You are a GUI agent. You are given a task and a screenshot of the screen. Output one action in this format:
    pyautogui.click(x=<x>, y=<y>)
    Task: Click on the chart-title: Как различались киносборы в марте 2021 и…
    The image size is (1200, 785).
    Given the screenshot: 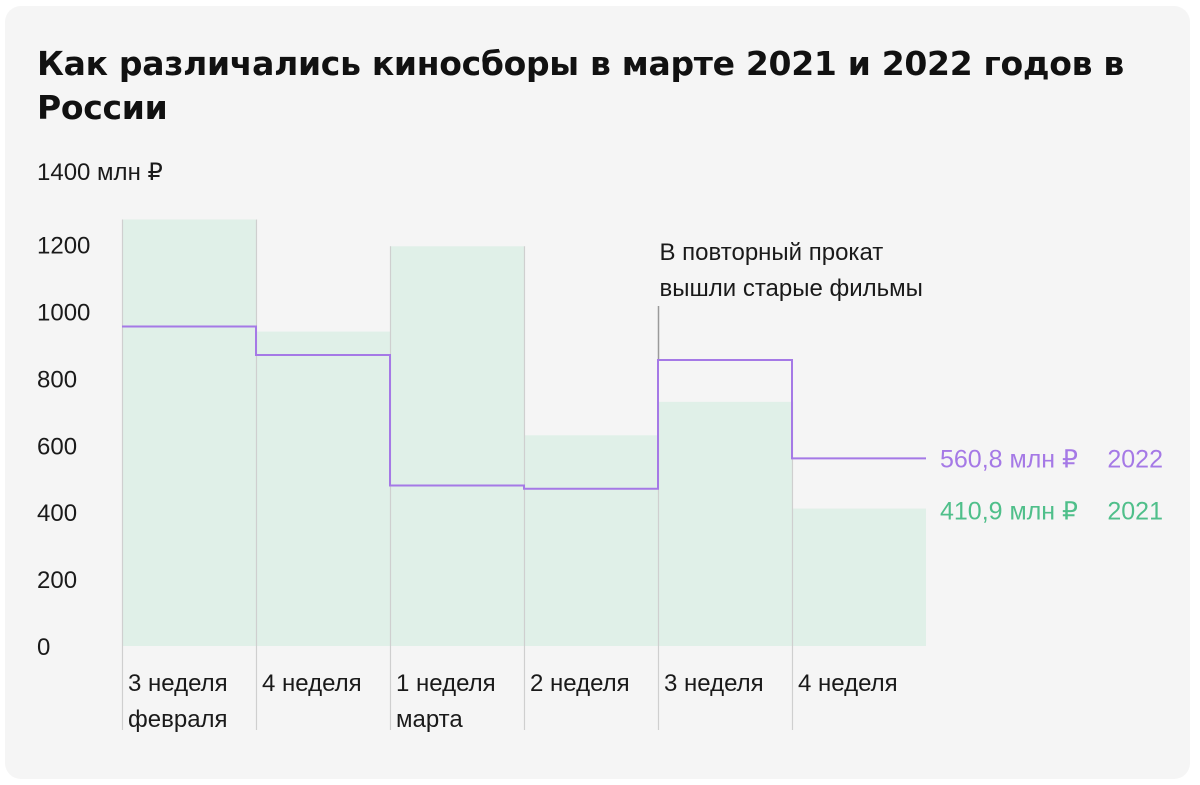 What is the action you would take?
    pyautogui.click(x=580, y=85)
    